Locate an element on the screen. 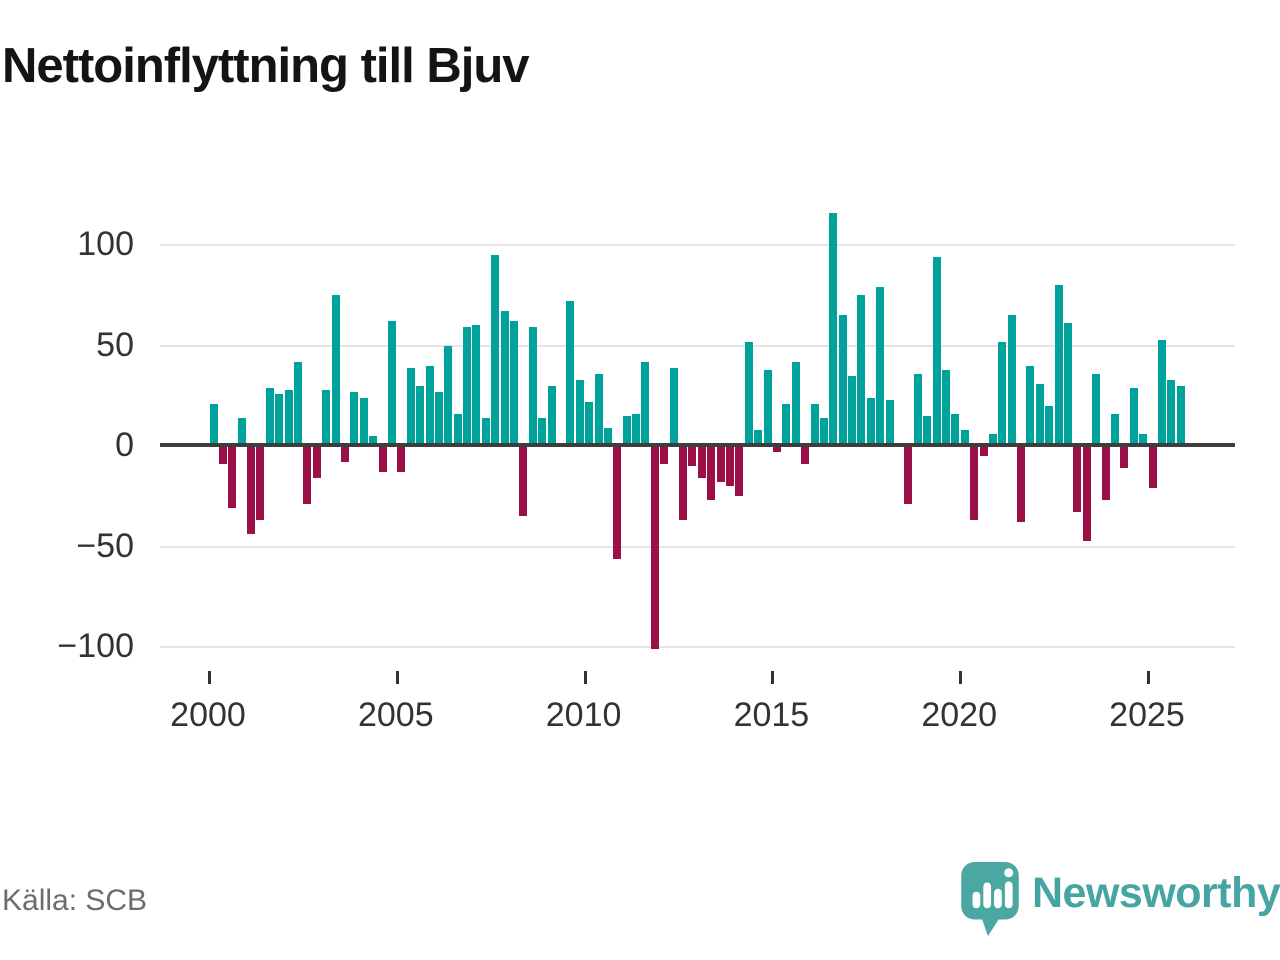  y-axis-tick-label: −100 is located at coordinates (95, 646).